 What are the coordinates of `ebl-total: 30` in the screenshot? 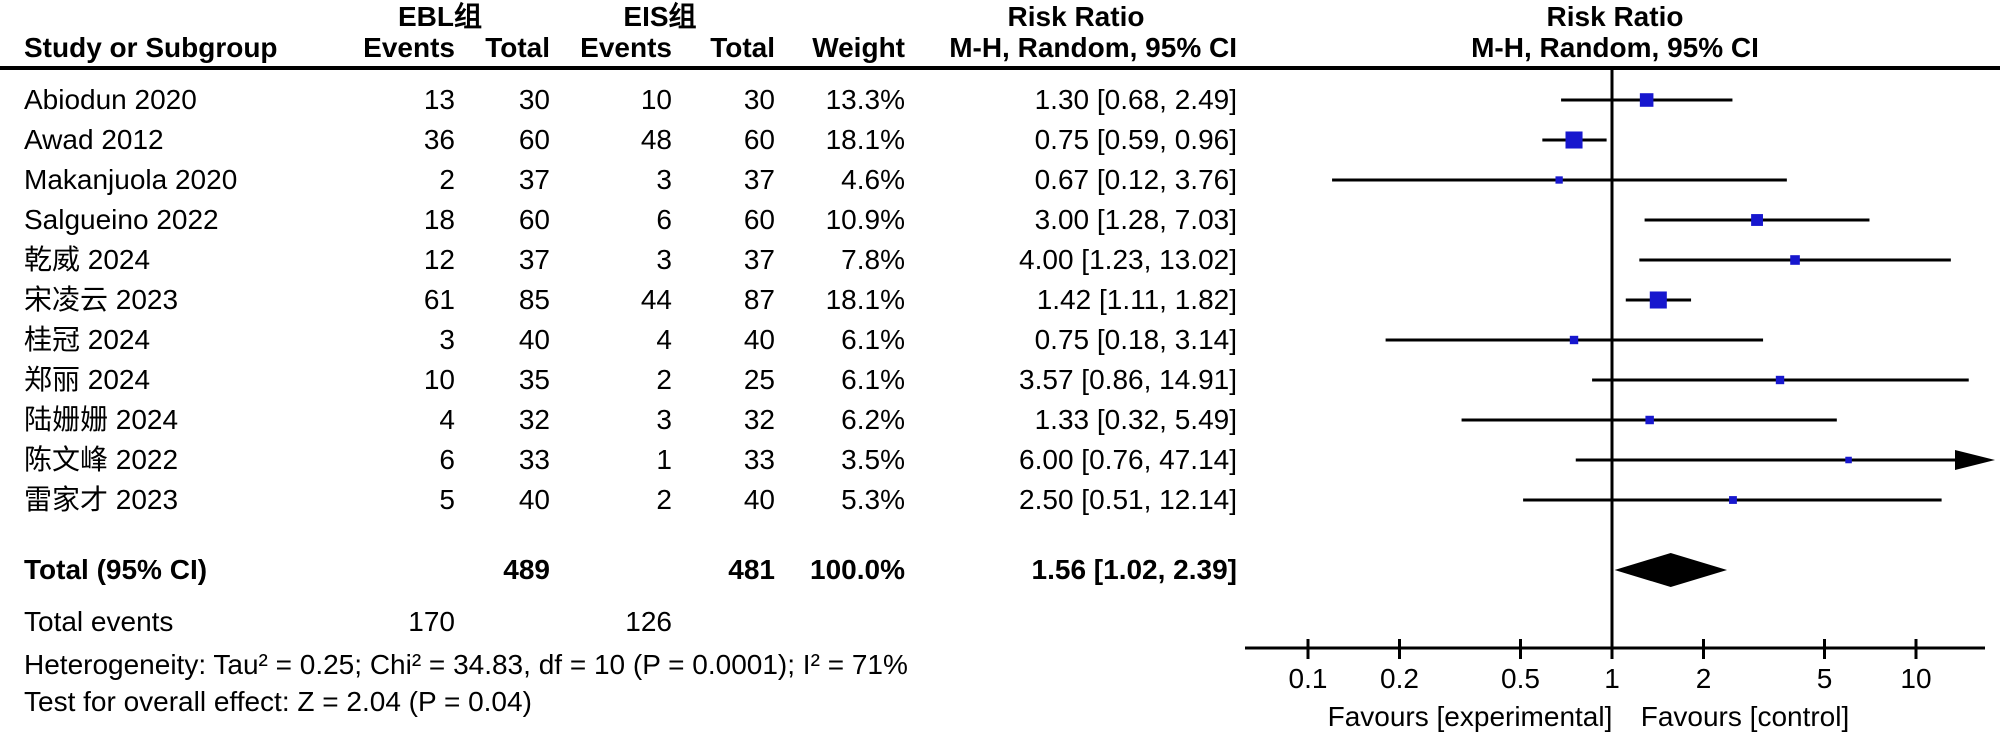 It's located at (534, 99).